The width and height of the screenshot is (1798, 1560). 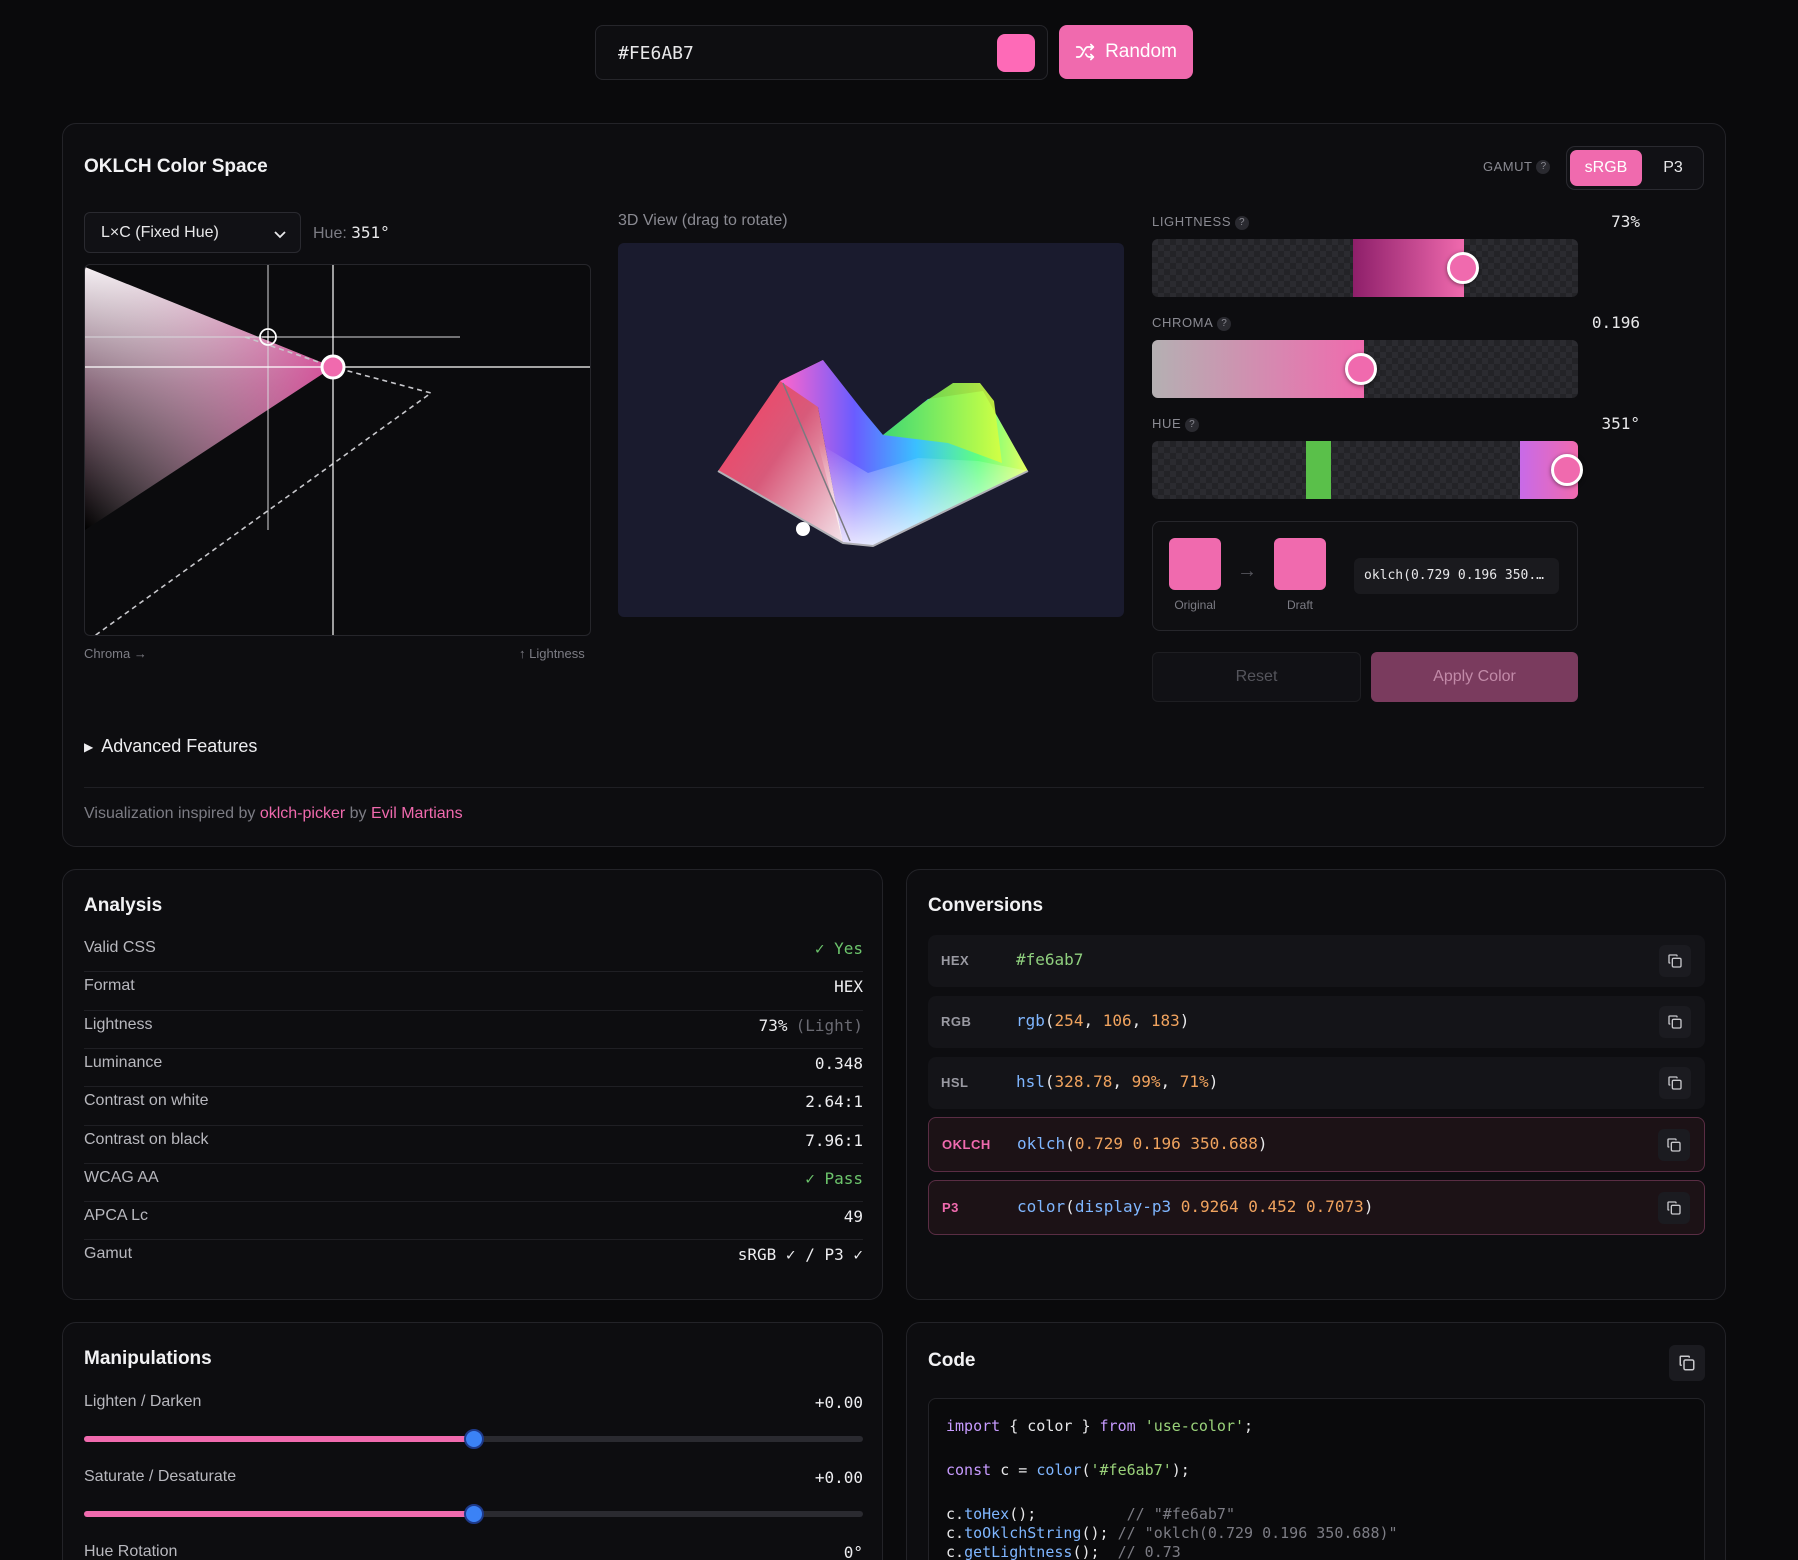 What do you see at coordinates (1201, 222) in the screenshot?
I see `lightness-label-wrap: LIGHTNESS?` at bounding box center [1201, 222].